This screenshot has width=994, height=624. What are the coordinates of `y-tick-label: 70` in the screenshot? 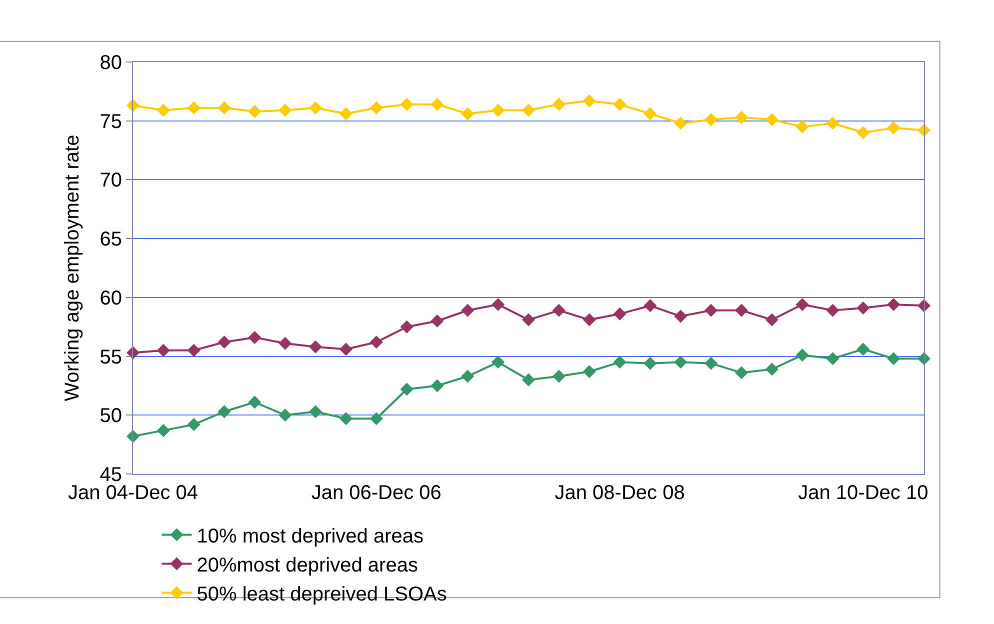 It's located at (111, 181).